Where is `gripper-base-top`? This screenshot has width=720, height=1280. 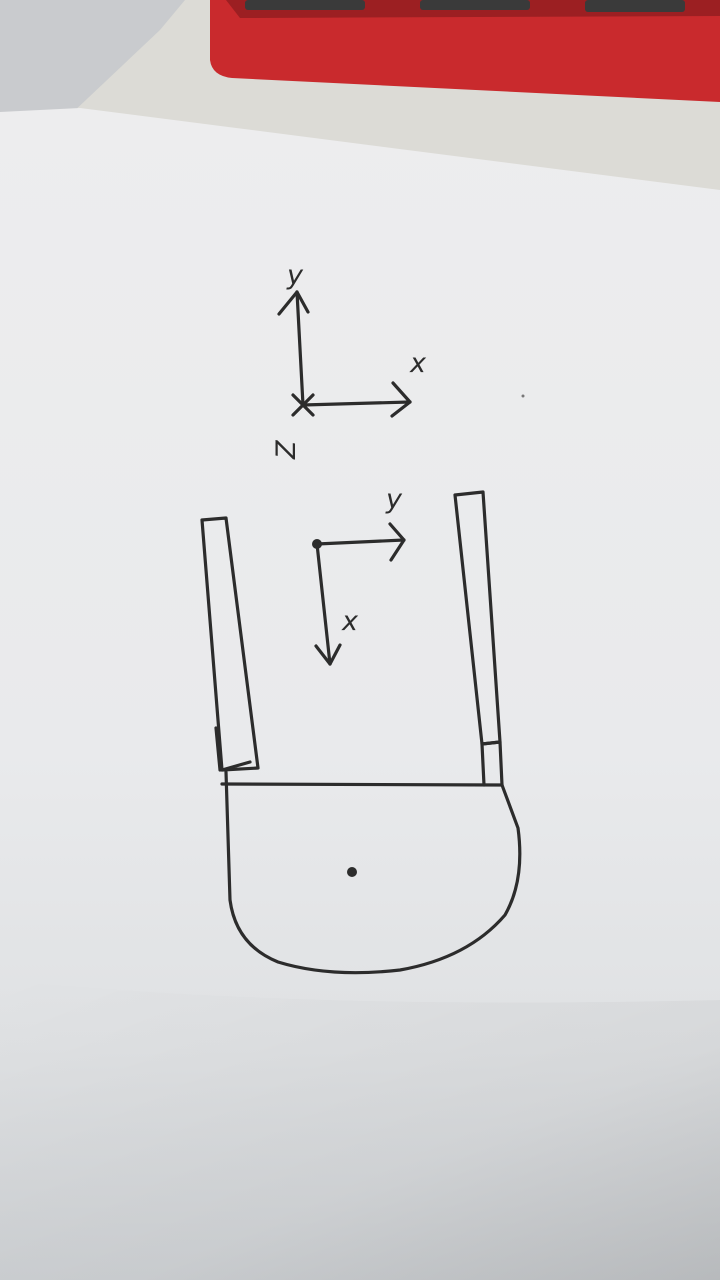 gripper-base-top is located at coordinates (362, 784).